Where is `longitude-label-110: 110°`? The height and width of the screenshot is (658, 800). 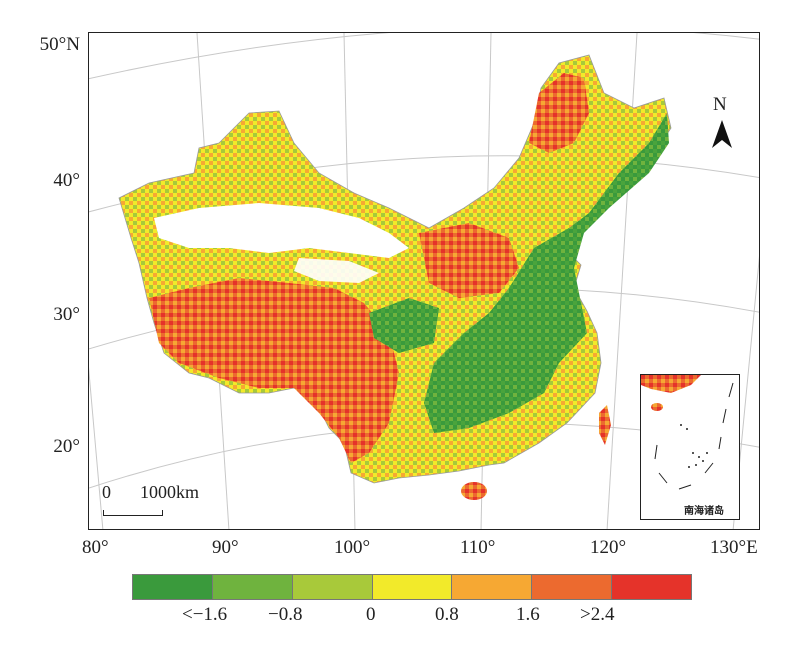 longitude-label-110: 110° is located at coordinates (478, 547).